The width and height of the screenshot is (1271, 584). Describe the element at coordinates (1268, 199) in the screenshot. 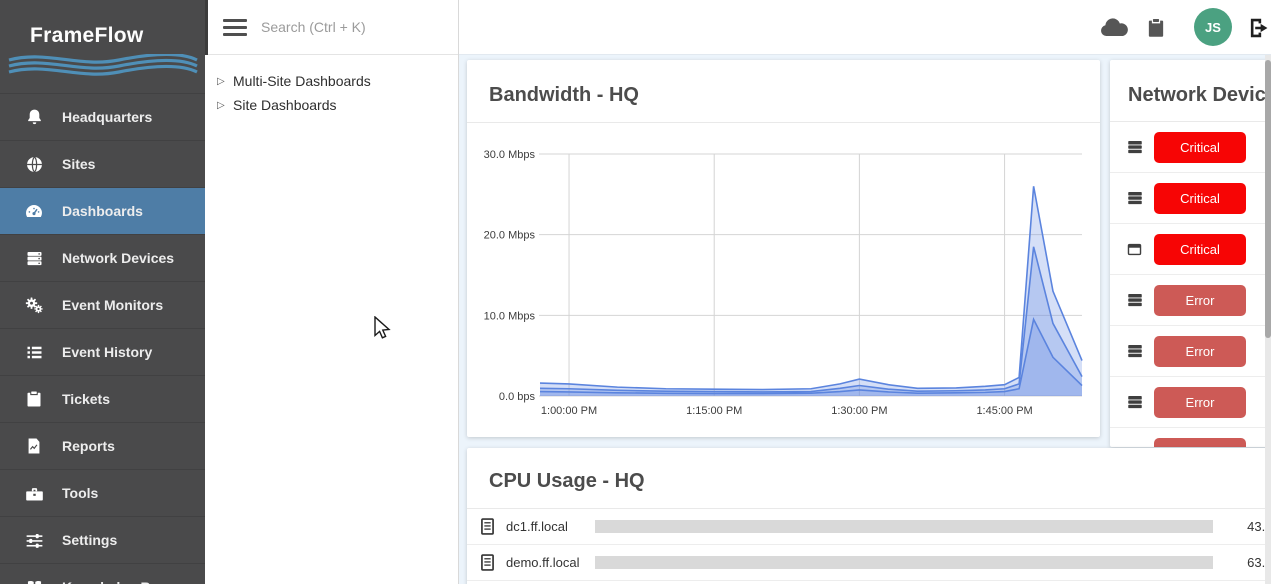

I see `scrollbar-thumb` at that location.